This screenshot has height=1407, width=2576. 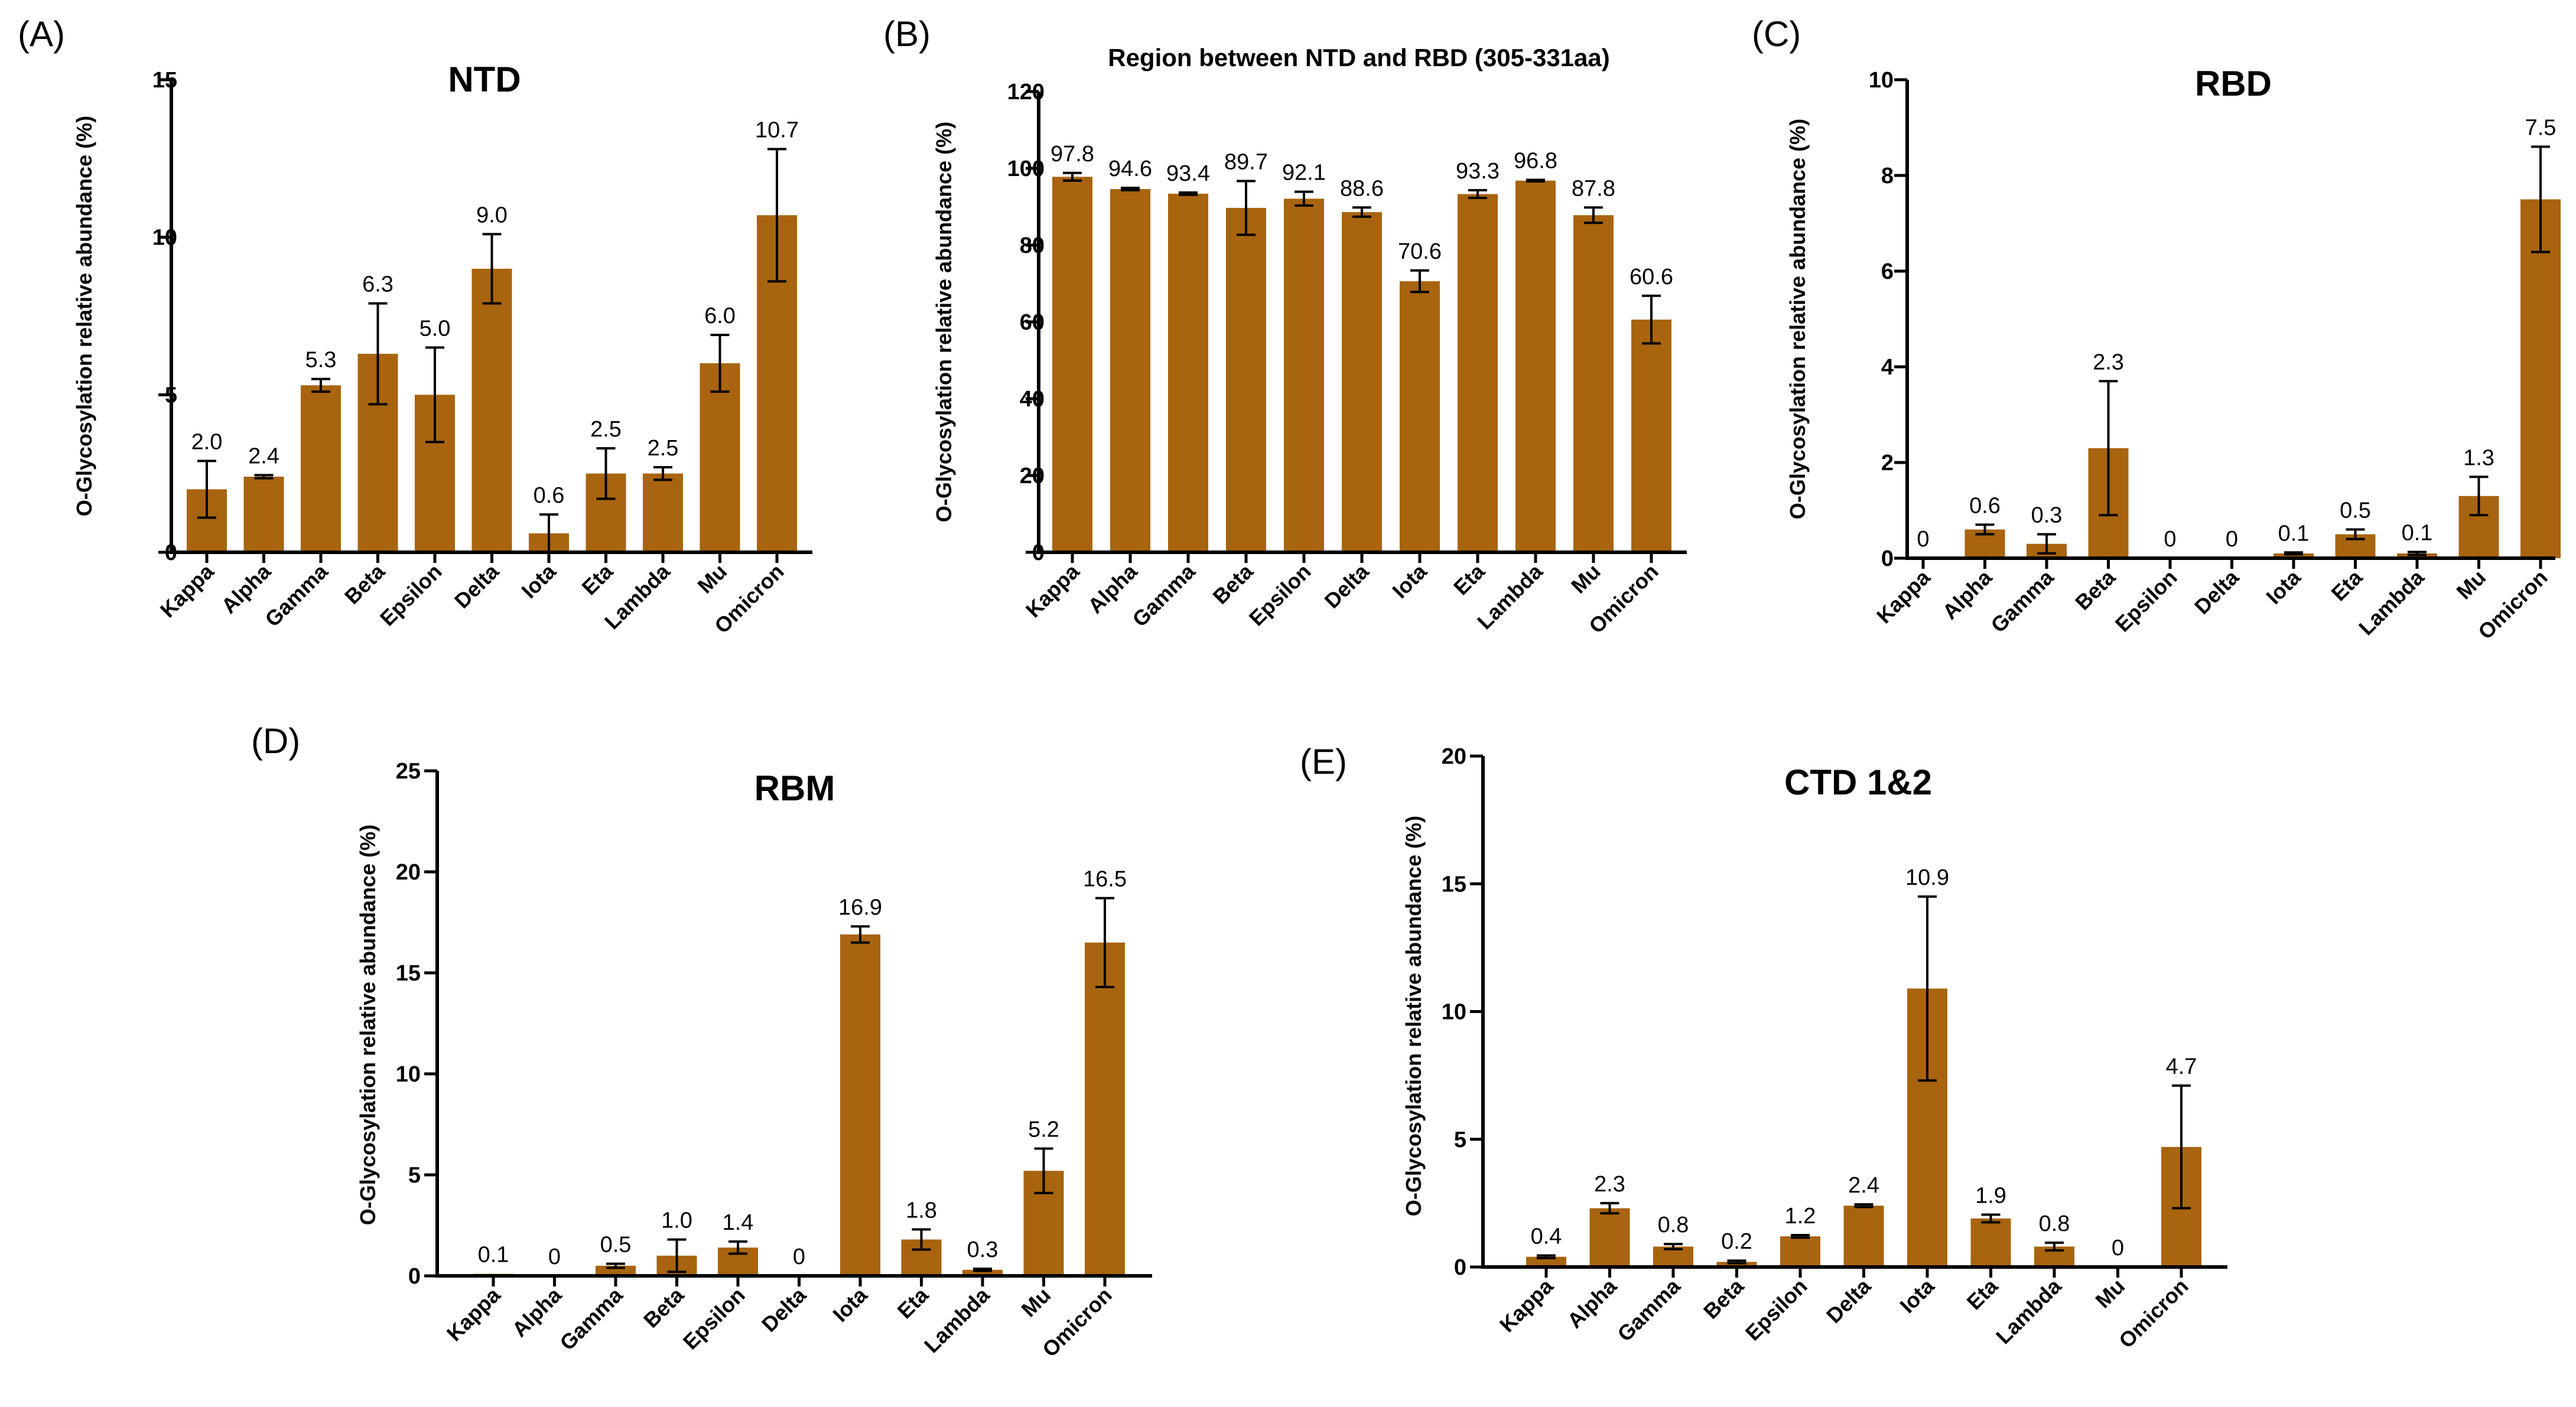 I want to click on data-label: 70.6, so click(x=1420, y=251).